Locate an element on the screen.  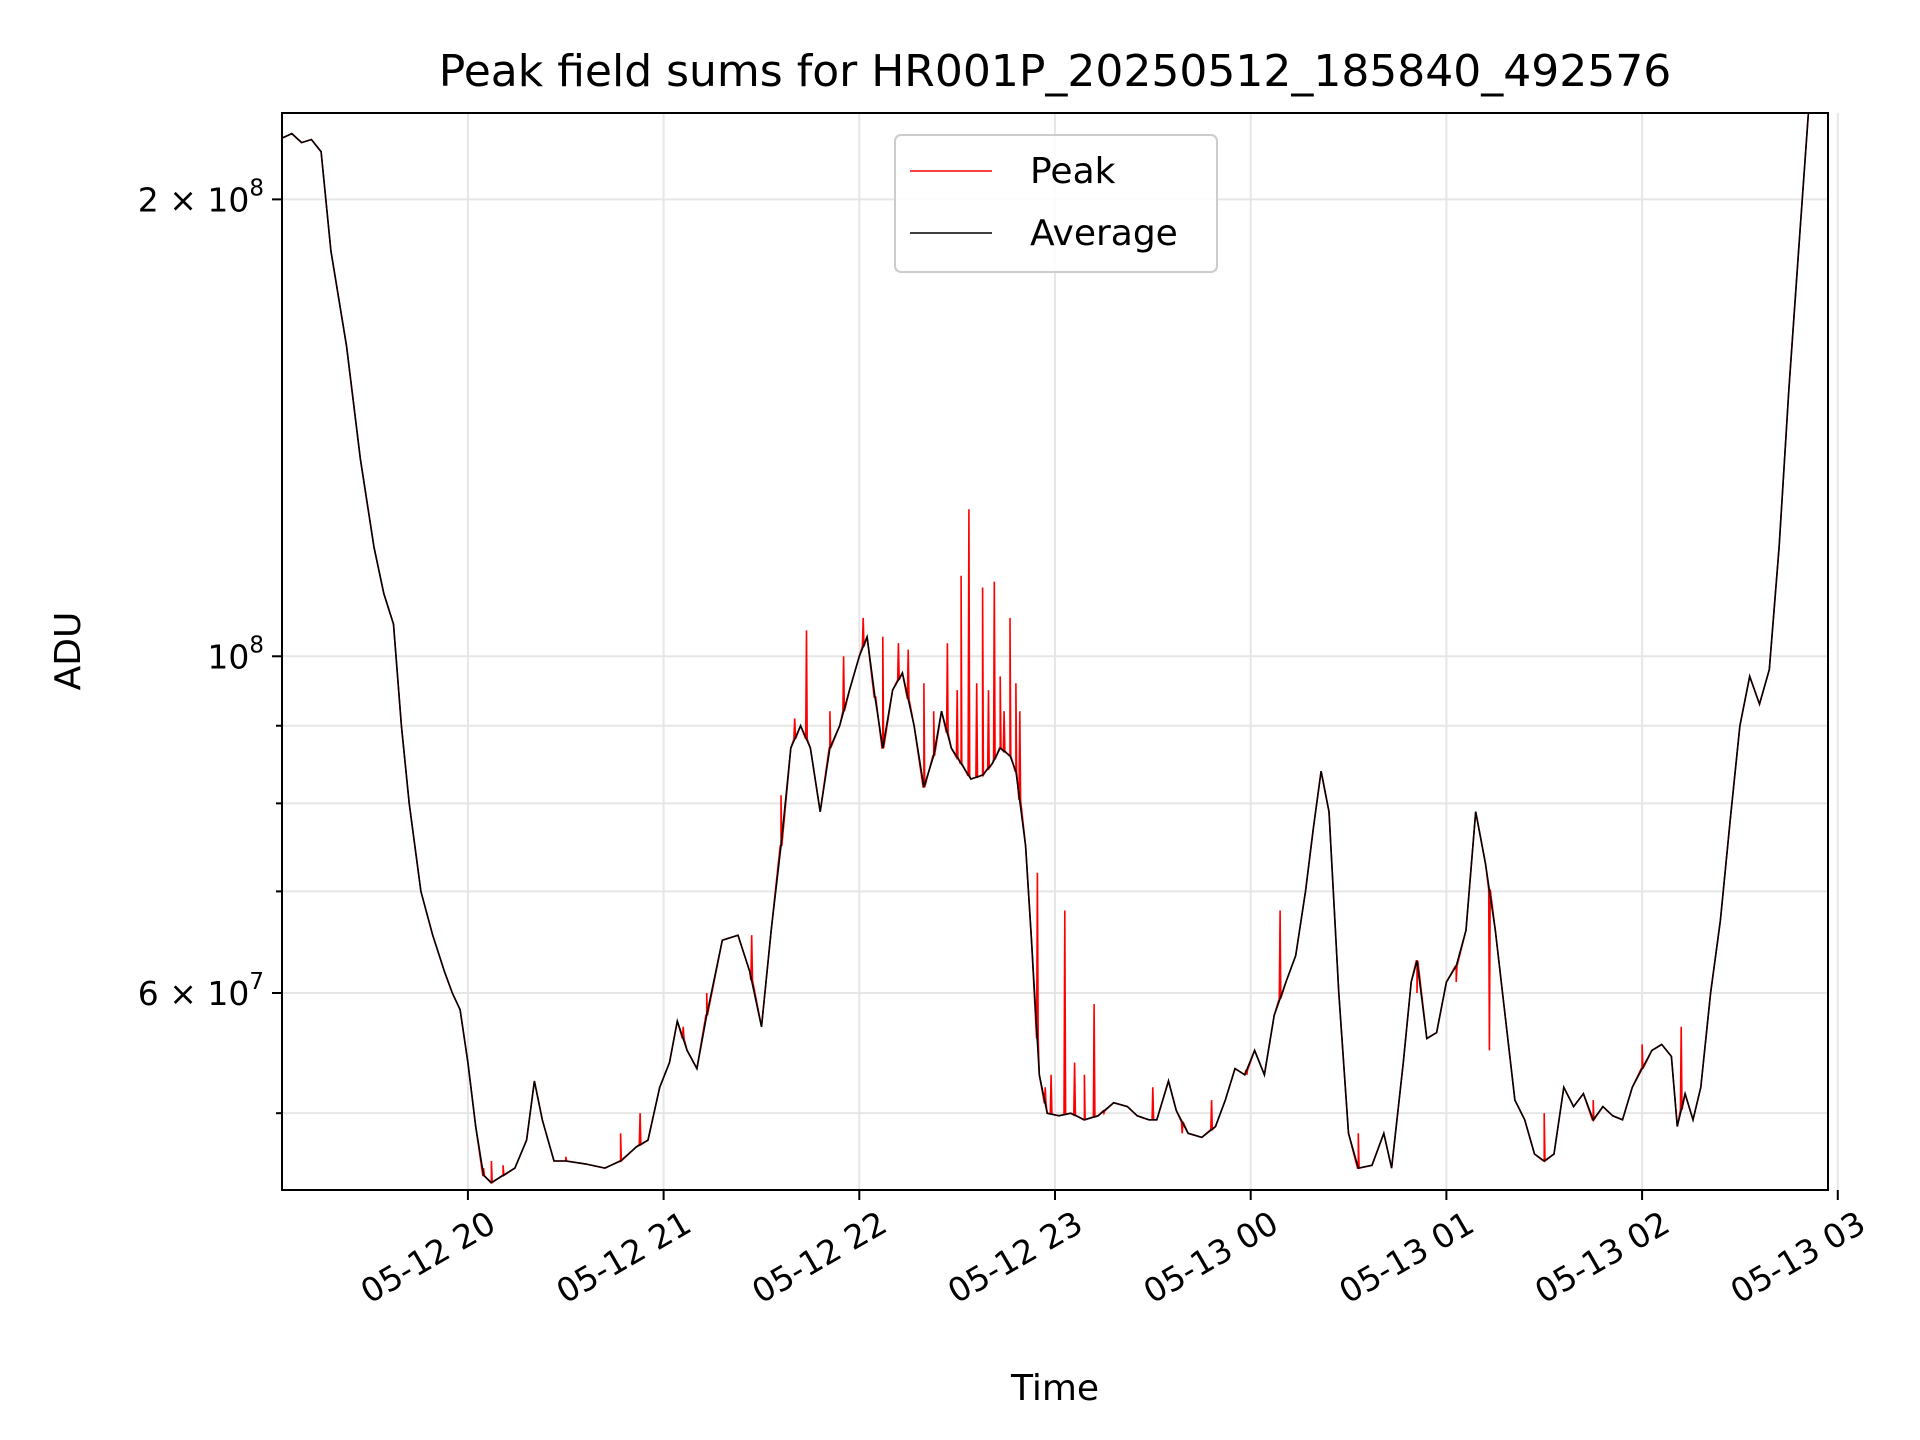
legend: Peak Average is located at coordinates (1056, 203).